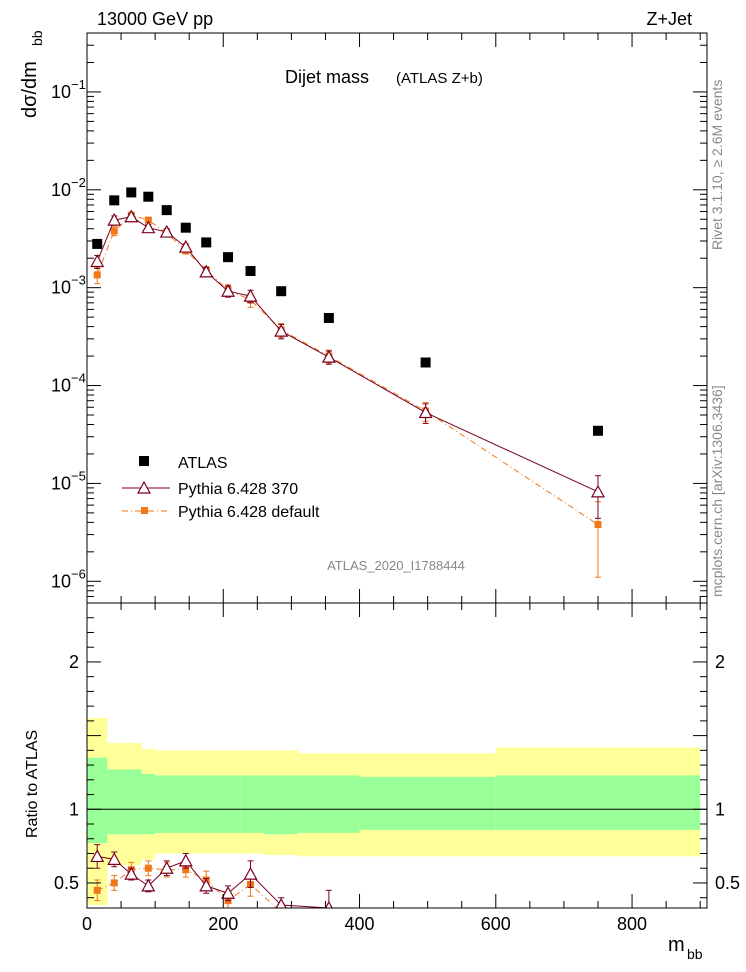 This screenshot has width=746, height=972. I want to click on chart-subtitle: (ATLAS Z+b), so click(439, 78).